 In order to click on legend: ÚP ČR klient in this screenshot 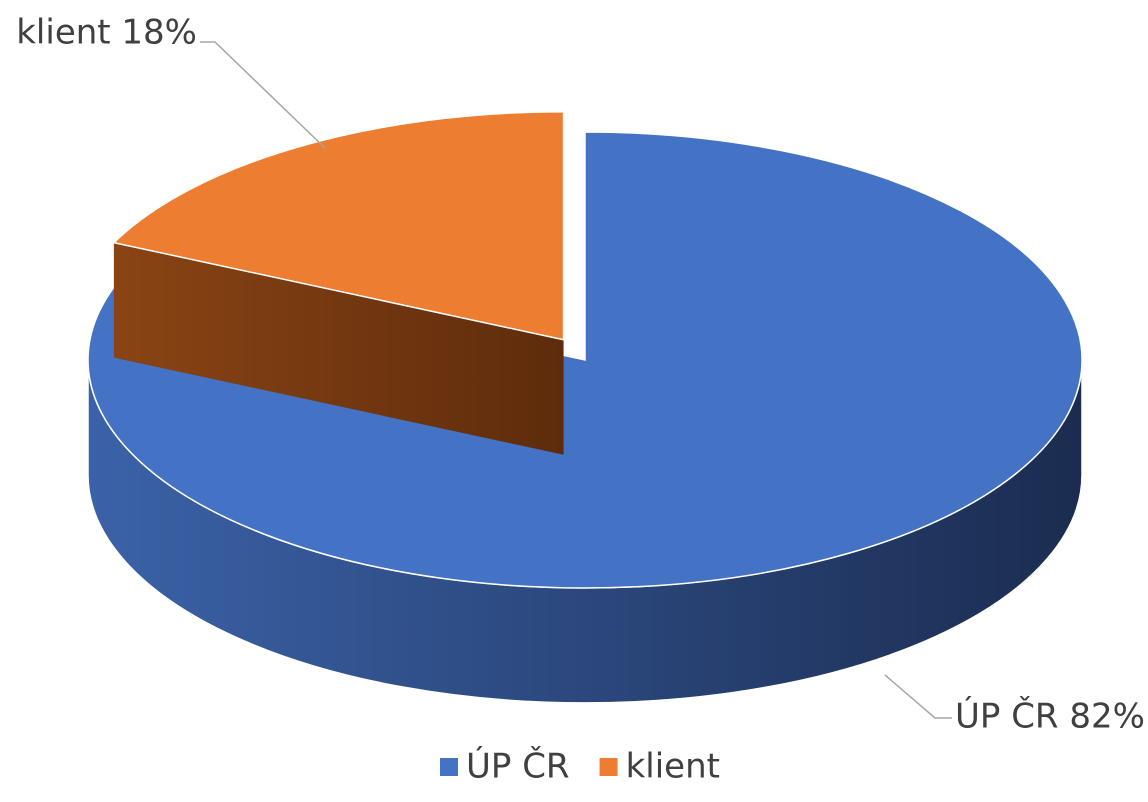, I will do `click(580, 766)`.